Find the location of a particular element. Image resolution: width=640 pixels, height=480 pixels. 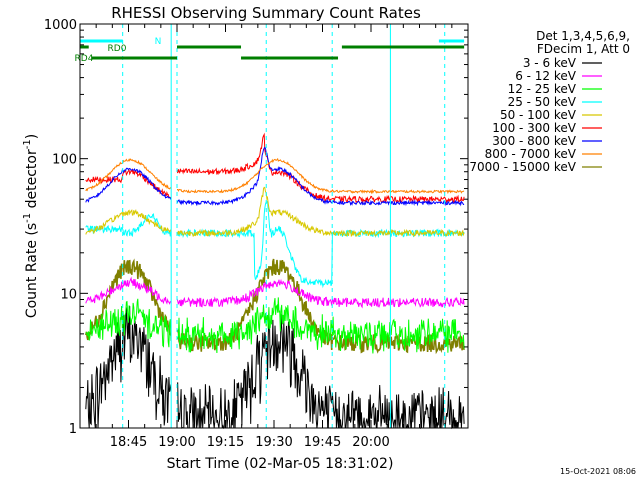

x-tick-label: 19:45 is located at coordinates (322, 442).